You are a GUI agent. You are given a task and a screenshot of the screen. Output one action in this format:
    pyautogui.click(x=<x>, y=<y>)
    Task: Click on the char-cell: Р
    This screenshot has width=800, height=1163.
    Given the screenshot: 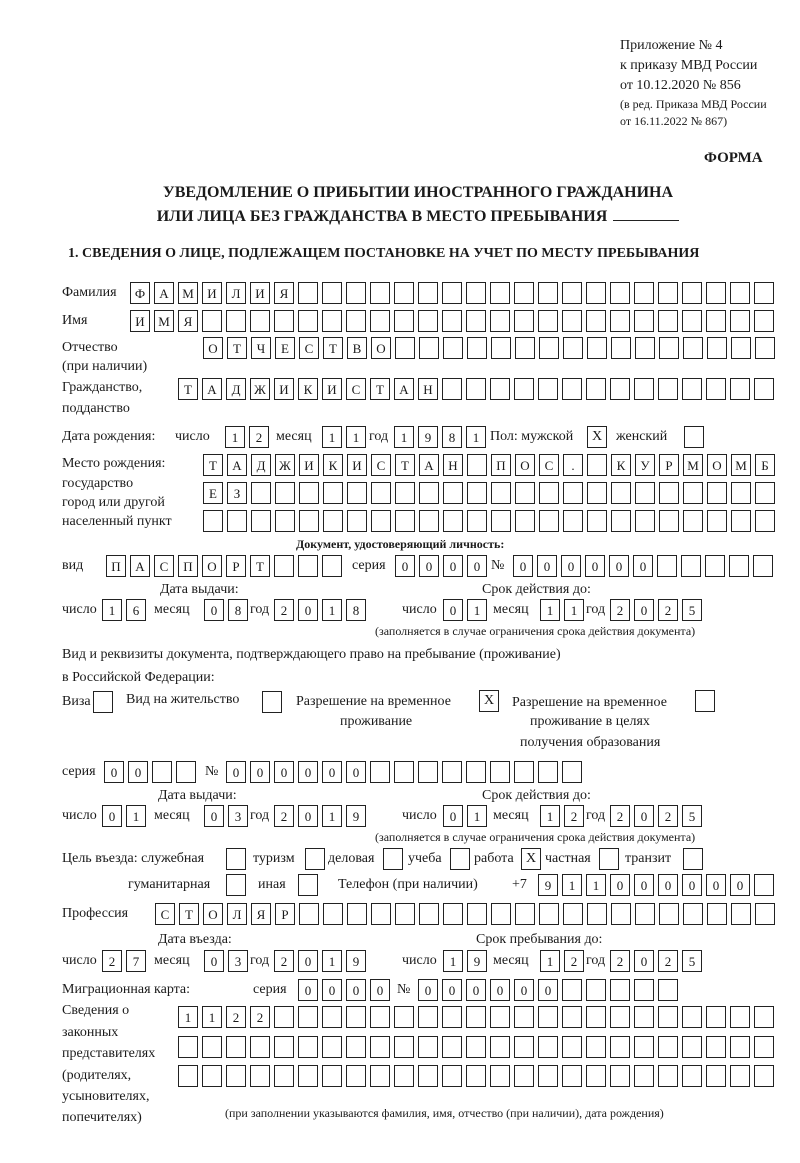 What is the action you would take?
    pyautogui.click(x=236, y=566)
    